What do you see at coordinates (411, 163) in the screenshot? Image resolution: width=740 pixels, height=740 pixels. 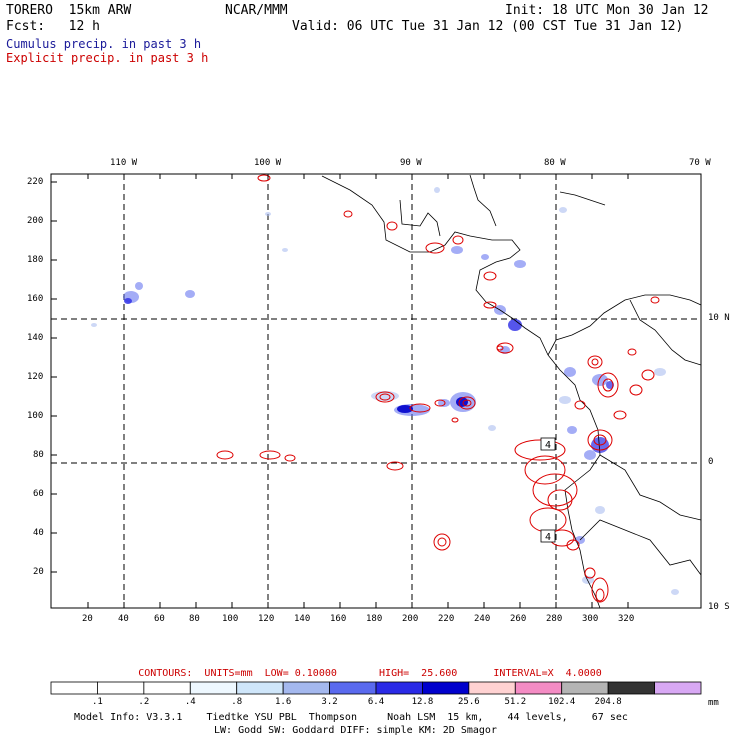 I see `lon-label: 90 W` at bounding box center [411, 163].